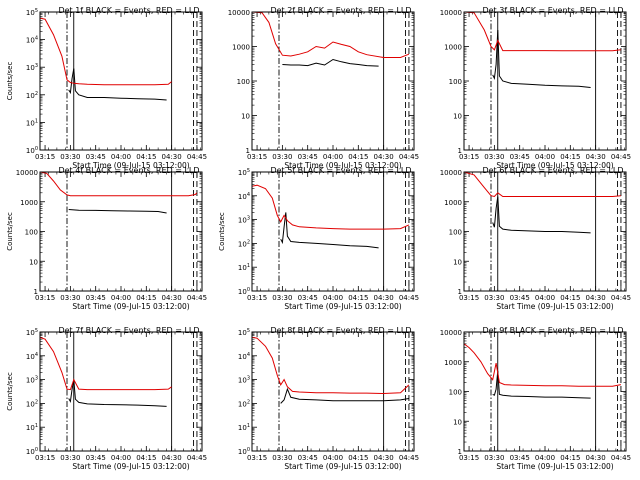 The height and width of the screenshot is (480, 640). Describe the element at coordinates (552, 170) in the screenshot. I see `panel-title: Det 6f BLACK = Events, RED = LLD` at that location.